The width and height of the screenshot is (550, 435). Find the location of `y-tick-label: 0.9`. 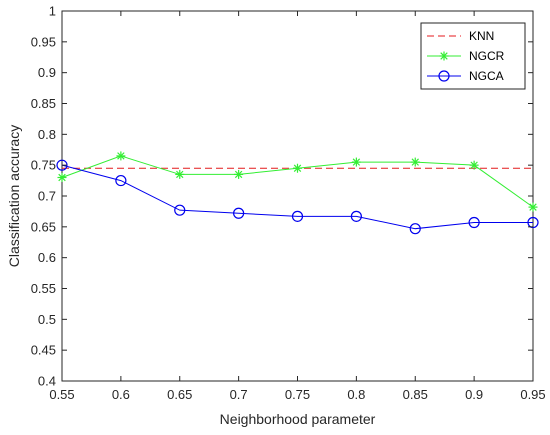

y-tick-label: 0.9 is located at coordinates (47, 72).